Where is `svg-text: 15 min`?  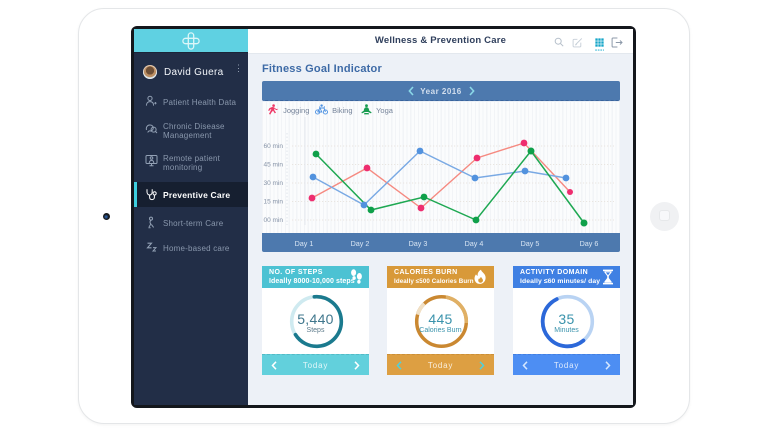
svg-text: 15 min is located at coordinates (273, 202).